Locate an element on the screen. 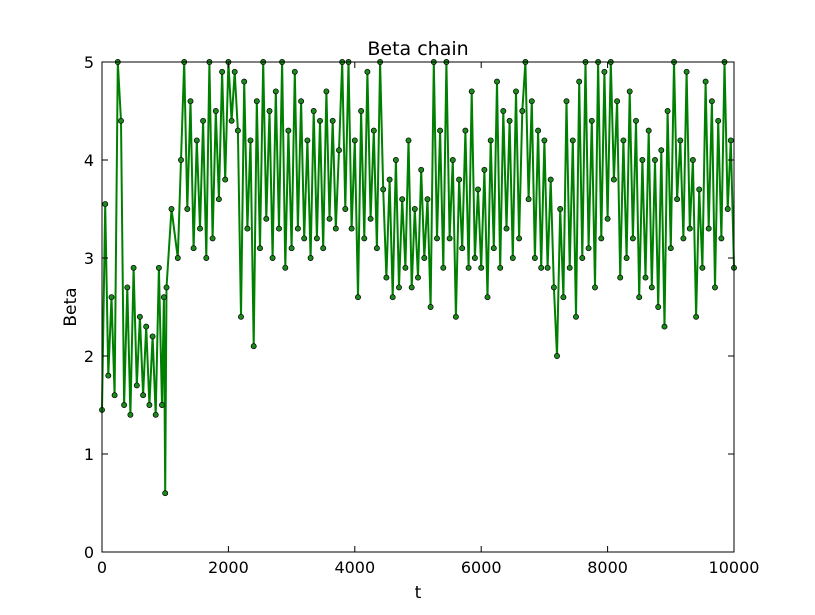 This screenshot has width=815, height=615. x-tick-label: 4000 is located at coordinates (354, 567).